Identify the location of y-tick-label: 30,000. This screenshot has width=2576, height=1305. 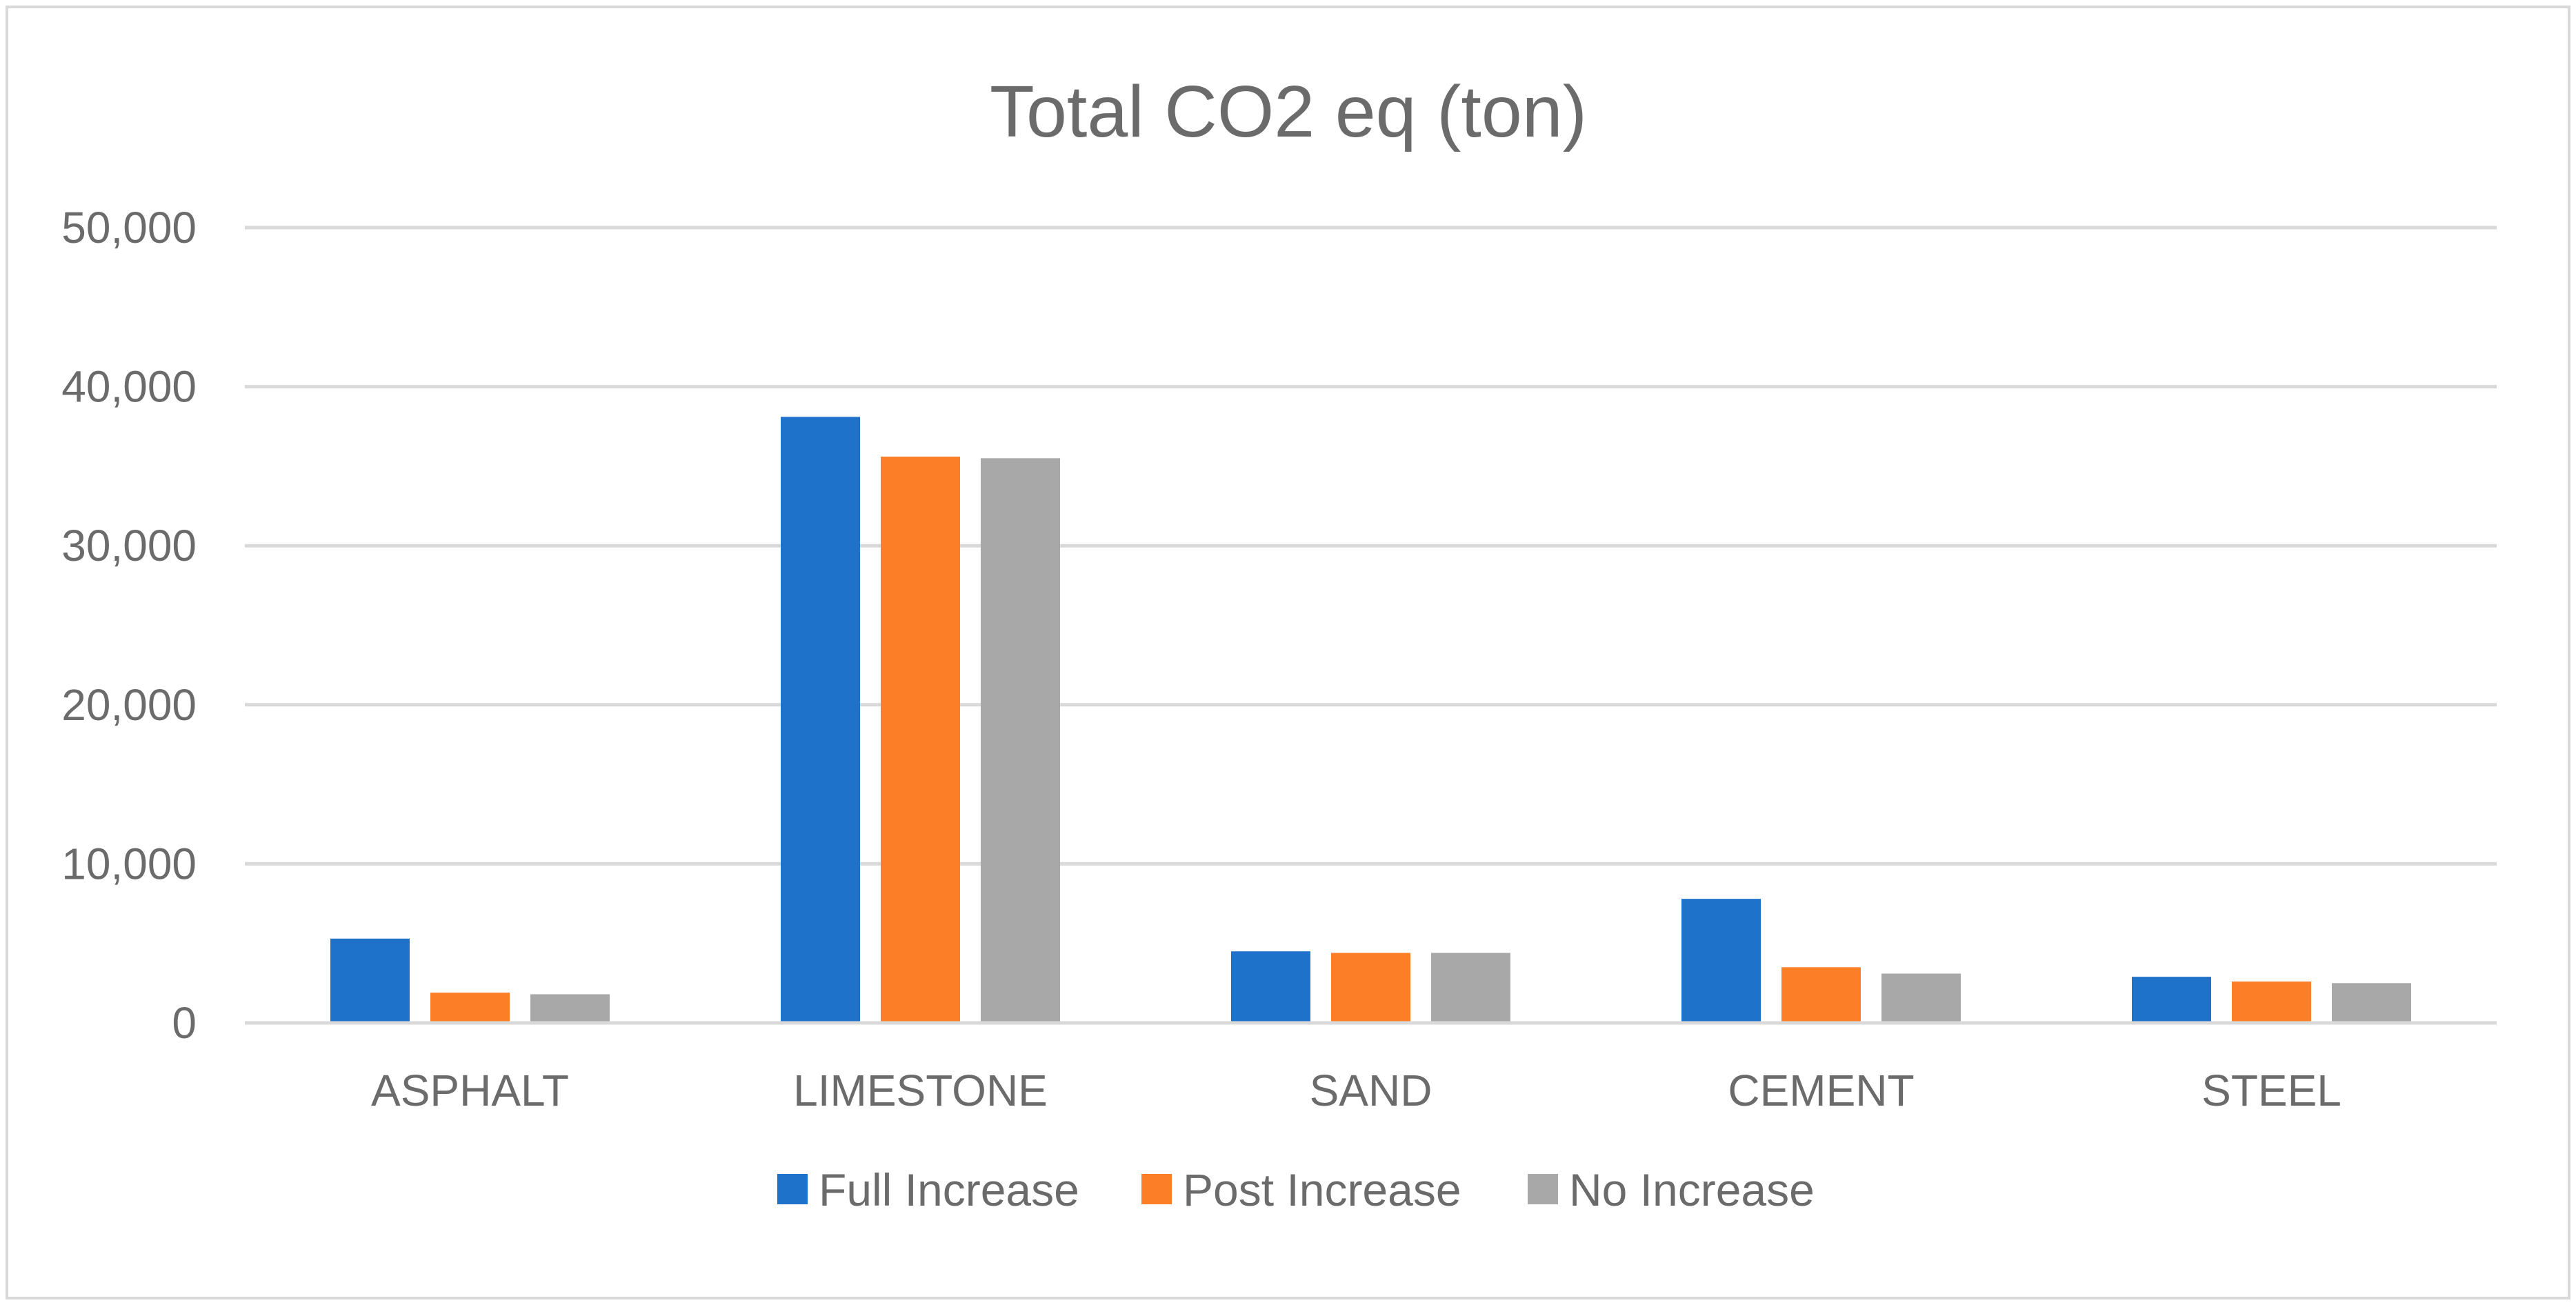
(129, 545).